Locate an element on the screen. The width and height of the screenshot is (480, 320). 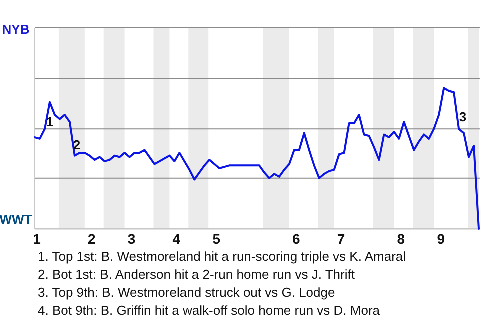
text: 1. Top 1st: B. Westmoreland hit a run-scoring triple vs K. Amaral is located at coordinates (222, 256).